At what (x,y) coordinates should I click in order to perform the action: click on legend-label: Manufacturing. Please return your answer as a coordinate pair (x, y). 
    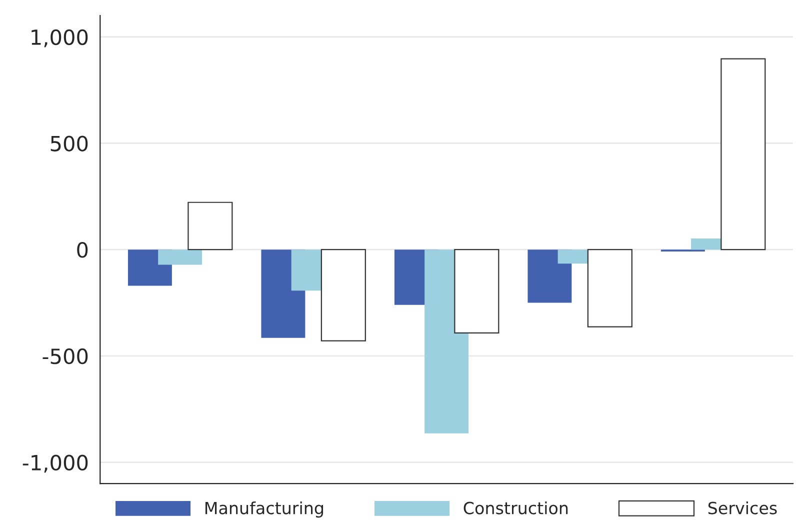
    Looking at the image, I should click on (264, 509).